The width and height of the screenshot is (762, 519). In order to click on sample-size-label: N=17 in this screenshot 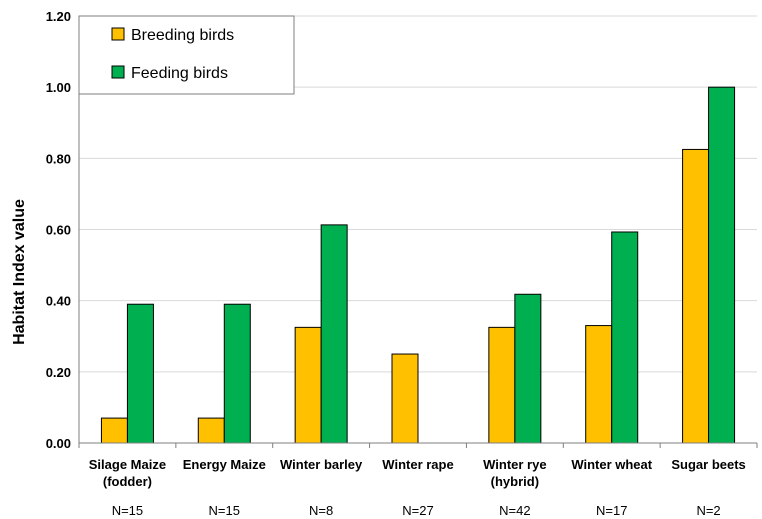, I will do `click(611, 510)`.